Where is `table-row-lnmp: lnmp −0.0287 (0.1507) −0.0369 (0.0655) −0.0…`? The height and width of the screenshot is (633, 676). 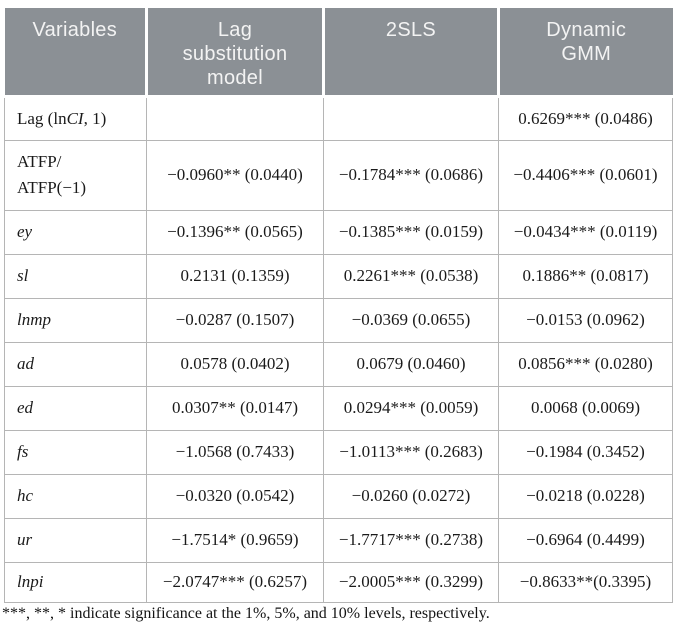
table-row-lnmp: lnmp −0.0287 (0.1507) −0.0369 (0.0655) −0.0… is located at coordinates (338, 320).